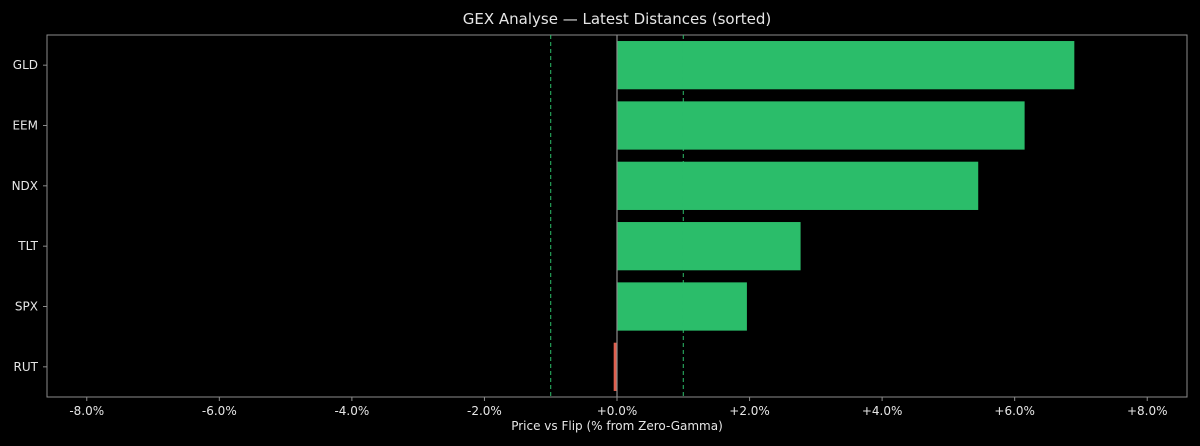  I want to click on bar-rut, so click(615, 366).